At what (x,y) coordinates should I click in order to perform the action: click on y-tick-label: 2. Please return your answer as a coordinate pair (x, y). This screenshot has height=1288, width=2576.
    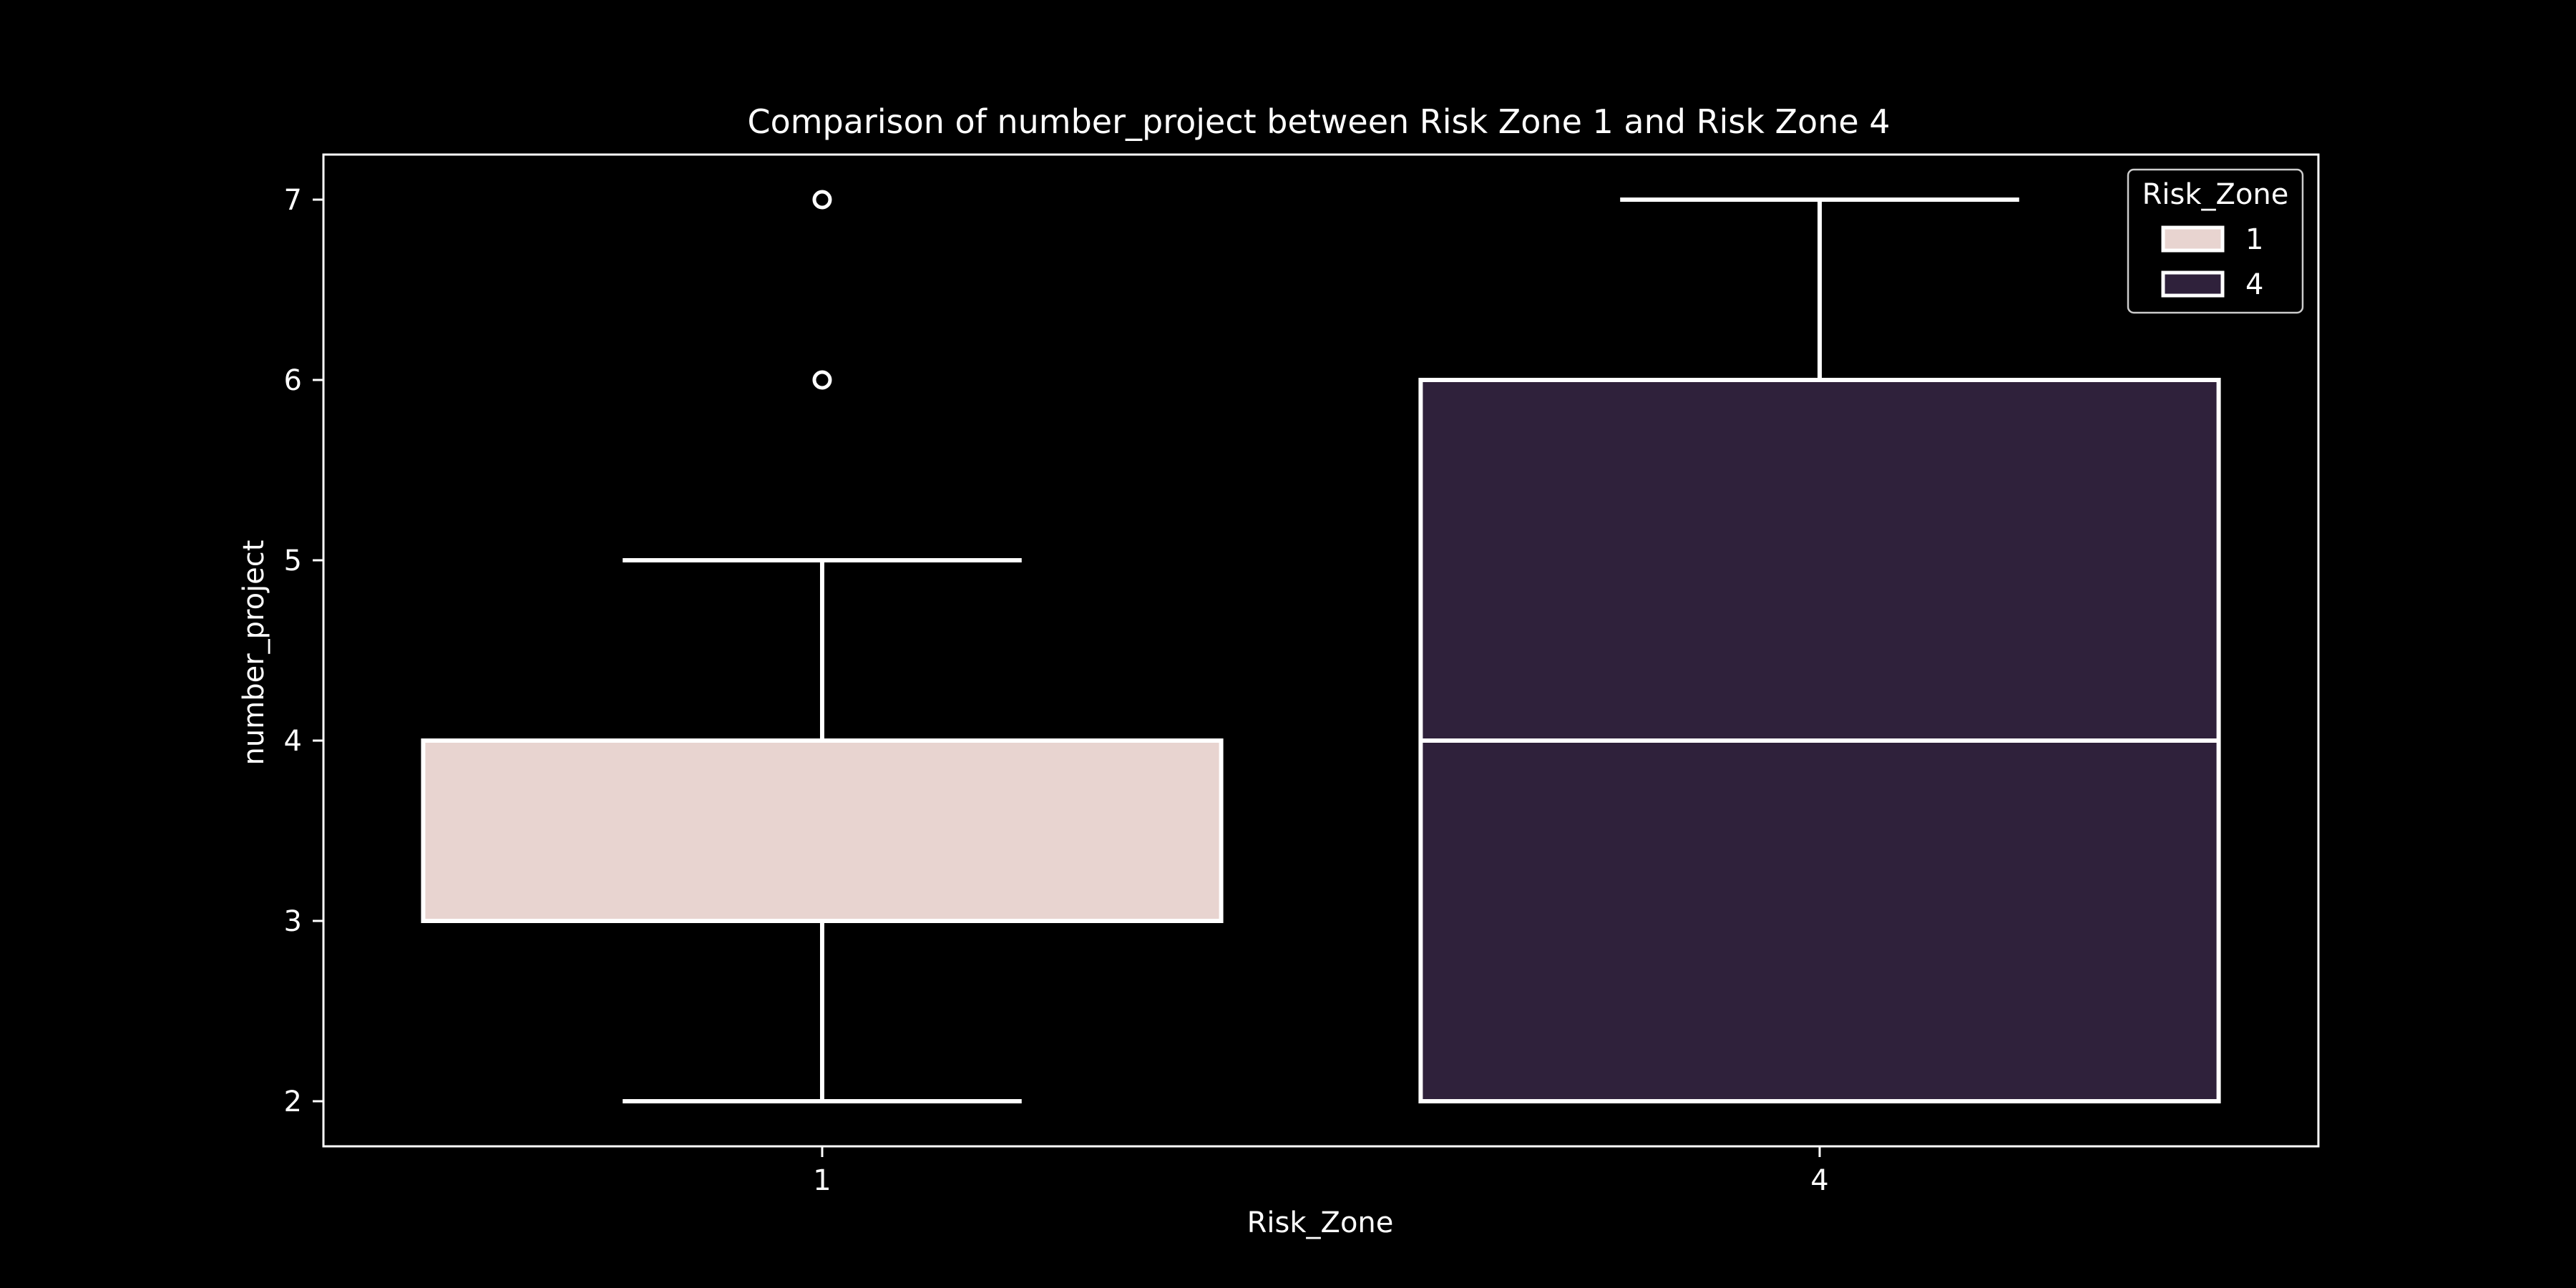
    Looking at the image, I should click on (293, 1101).